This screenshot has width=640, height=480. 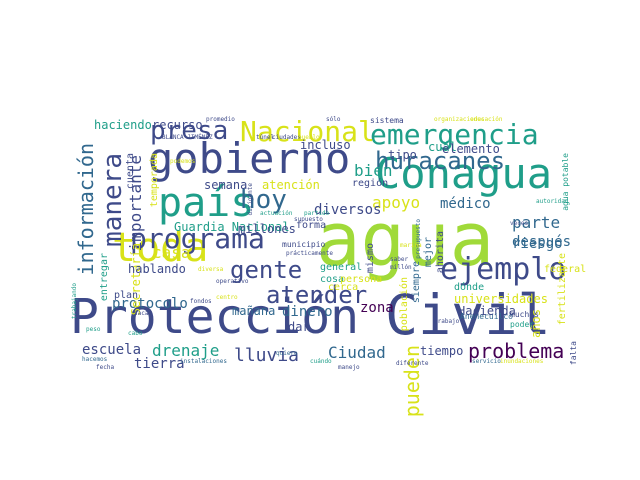 What do you see at coordinates (291, 185) in the screenshot?
I see `word-49: atención` at bounding box center [291, 185].